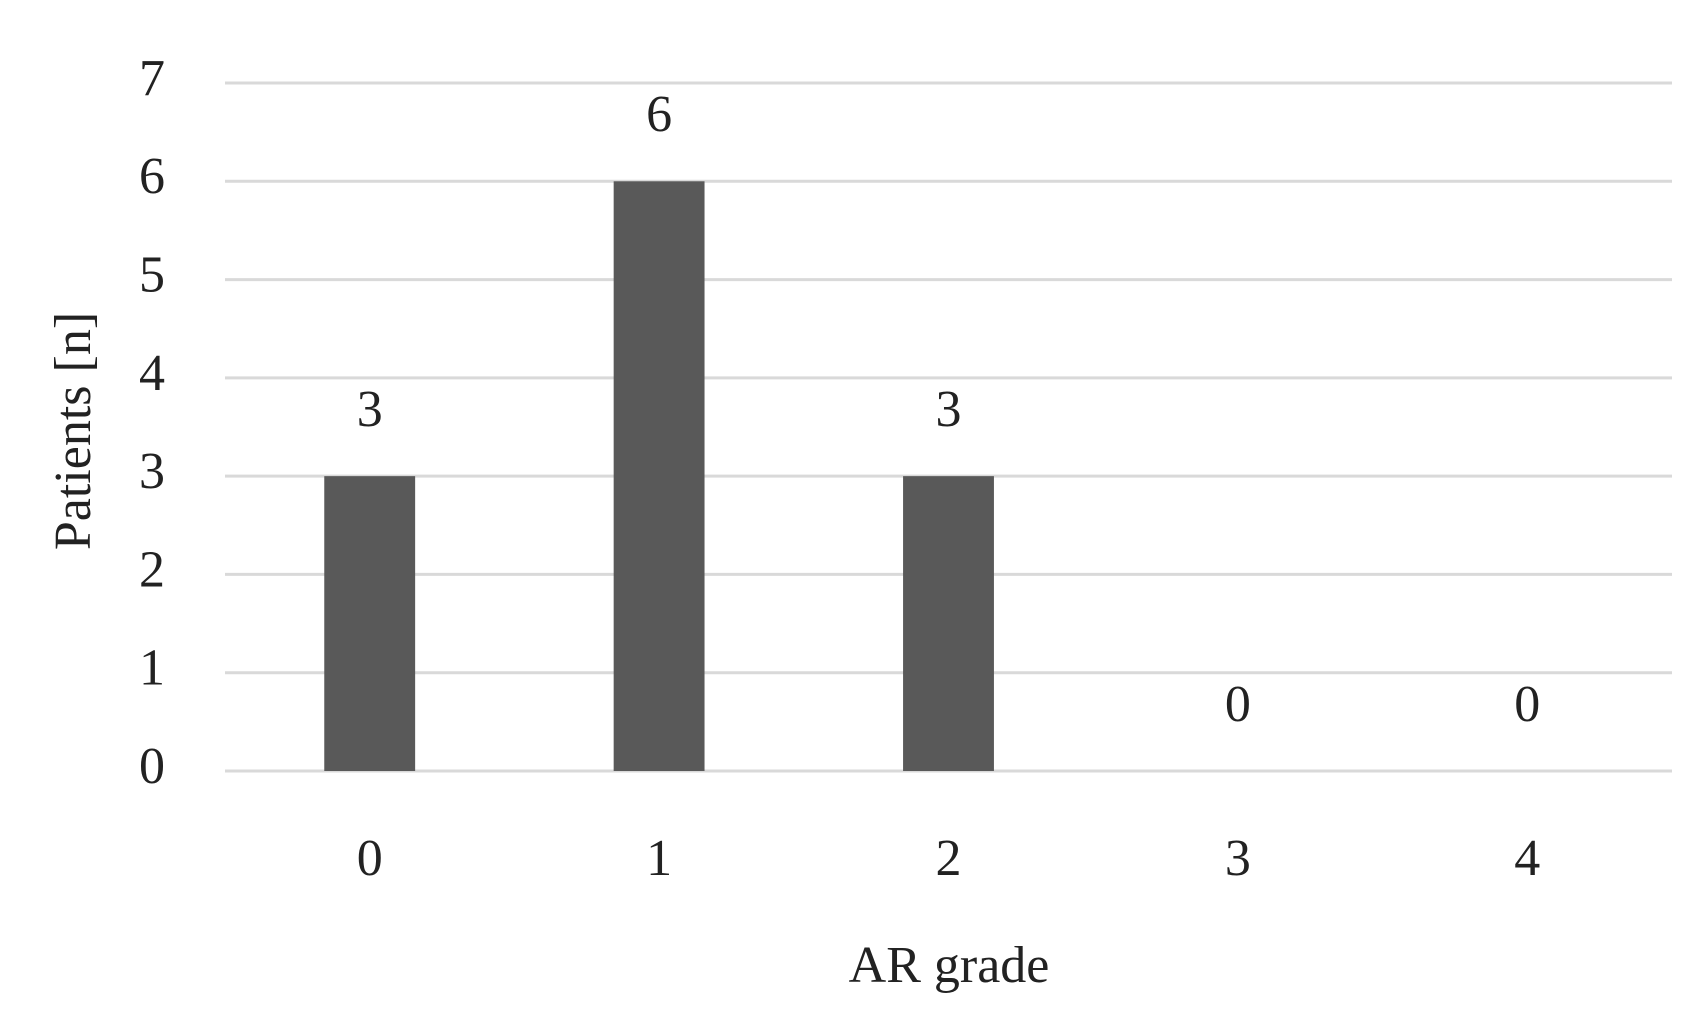 This screenshot has width=1691, height=1030. I want to click on y-axis-label: Patients [n], so click(73, 431).